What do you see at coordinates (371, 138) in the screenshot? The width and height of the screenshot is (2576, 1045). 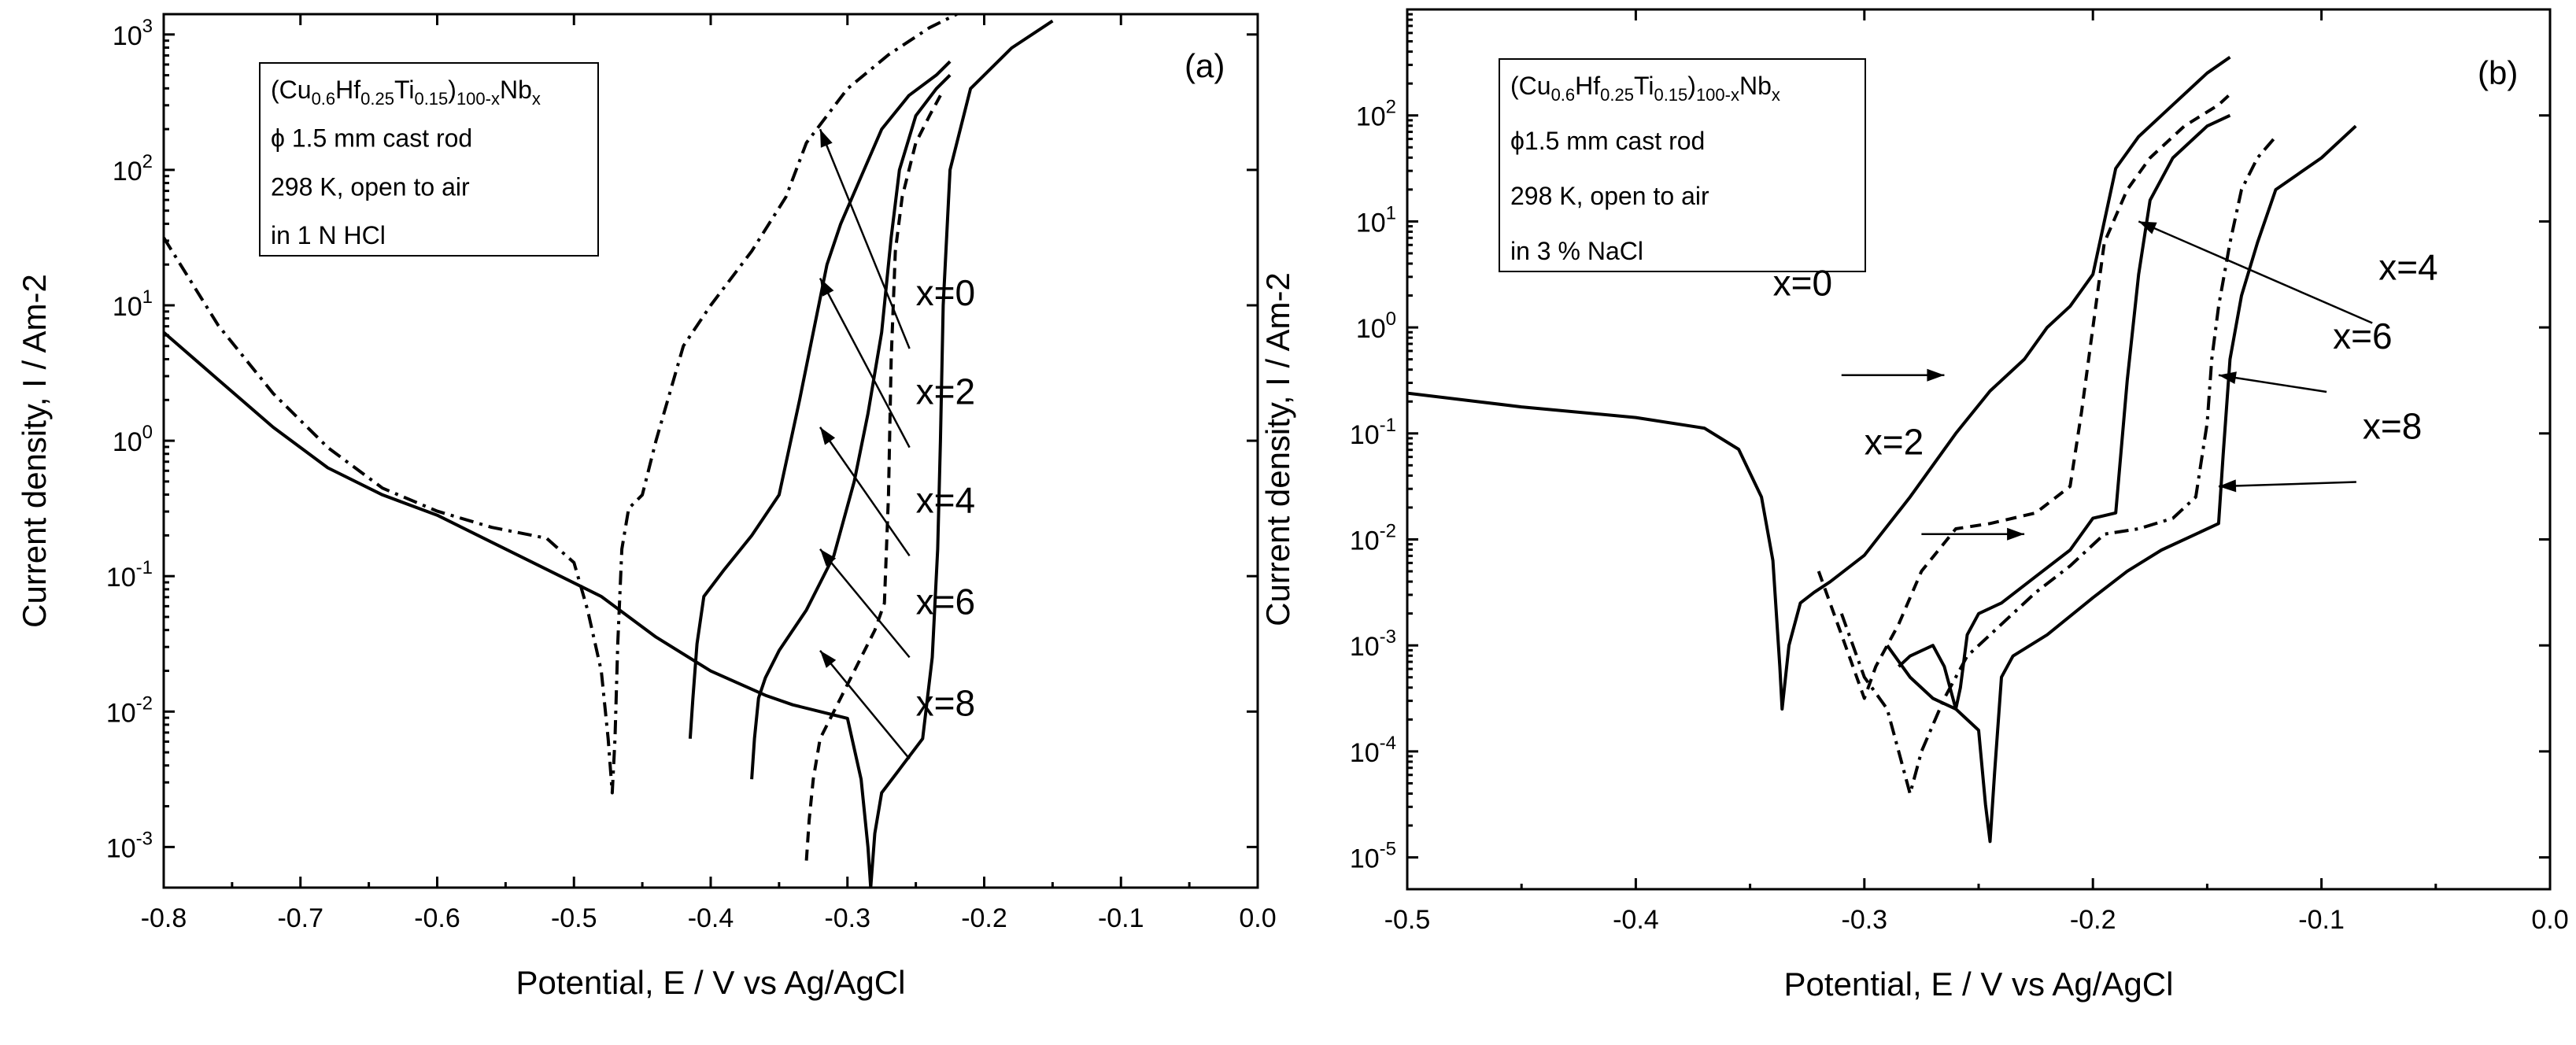 I see `info-line2: ϕ 1.5 mm cast rod` at bounding box center [371, 138].